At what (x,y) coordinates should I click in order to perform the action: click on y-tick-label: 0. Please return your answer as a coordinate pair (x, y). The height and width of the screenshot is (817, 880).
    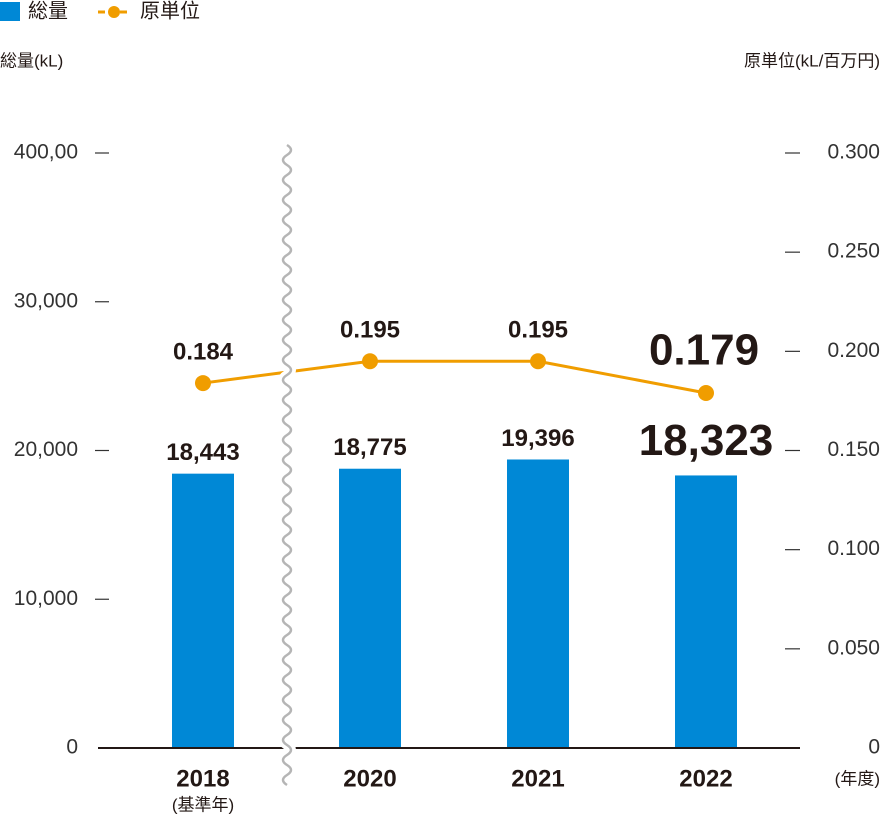
    Looking at the image, I should click on (72, 747).